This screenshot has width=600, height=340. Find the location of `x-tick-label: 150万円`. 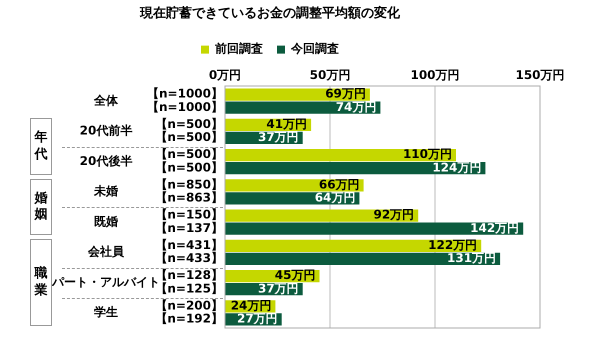

x-tick-label: 150万円 is located at coordinates (540, 75).